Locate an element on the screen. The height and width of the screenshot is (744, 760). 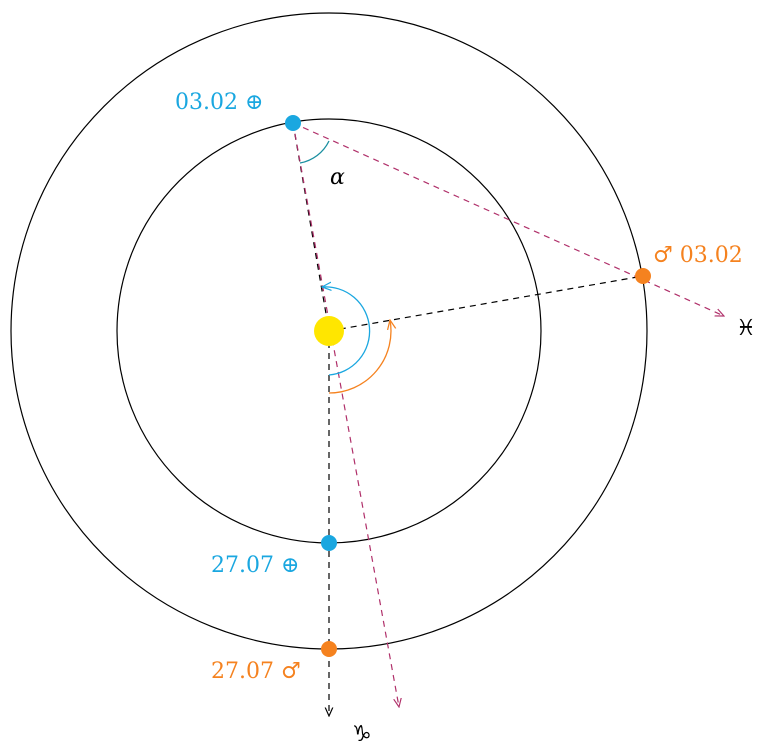
earth-feb-label: 03.02 ⊕ is located at coordinates (219, 102).